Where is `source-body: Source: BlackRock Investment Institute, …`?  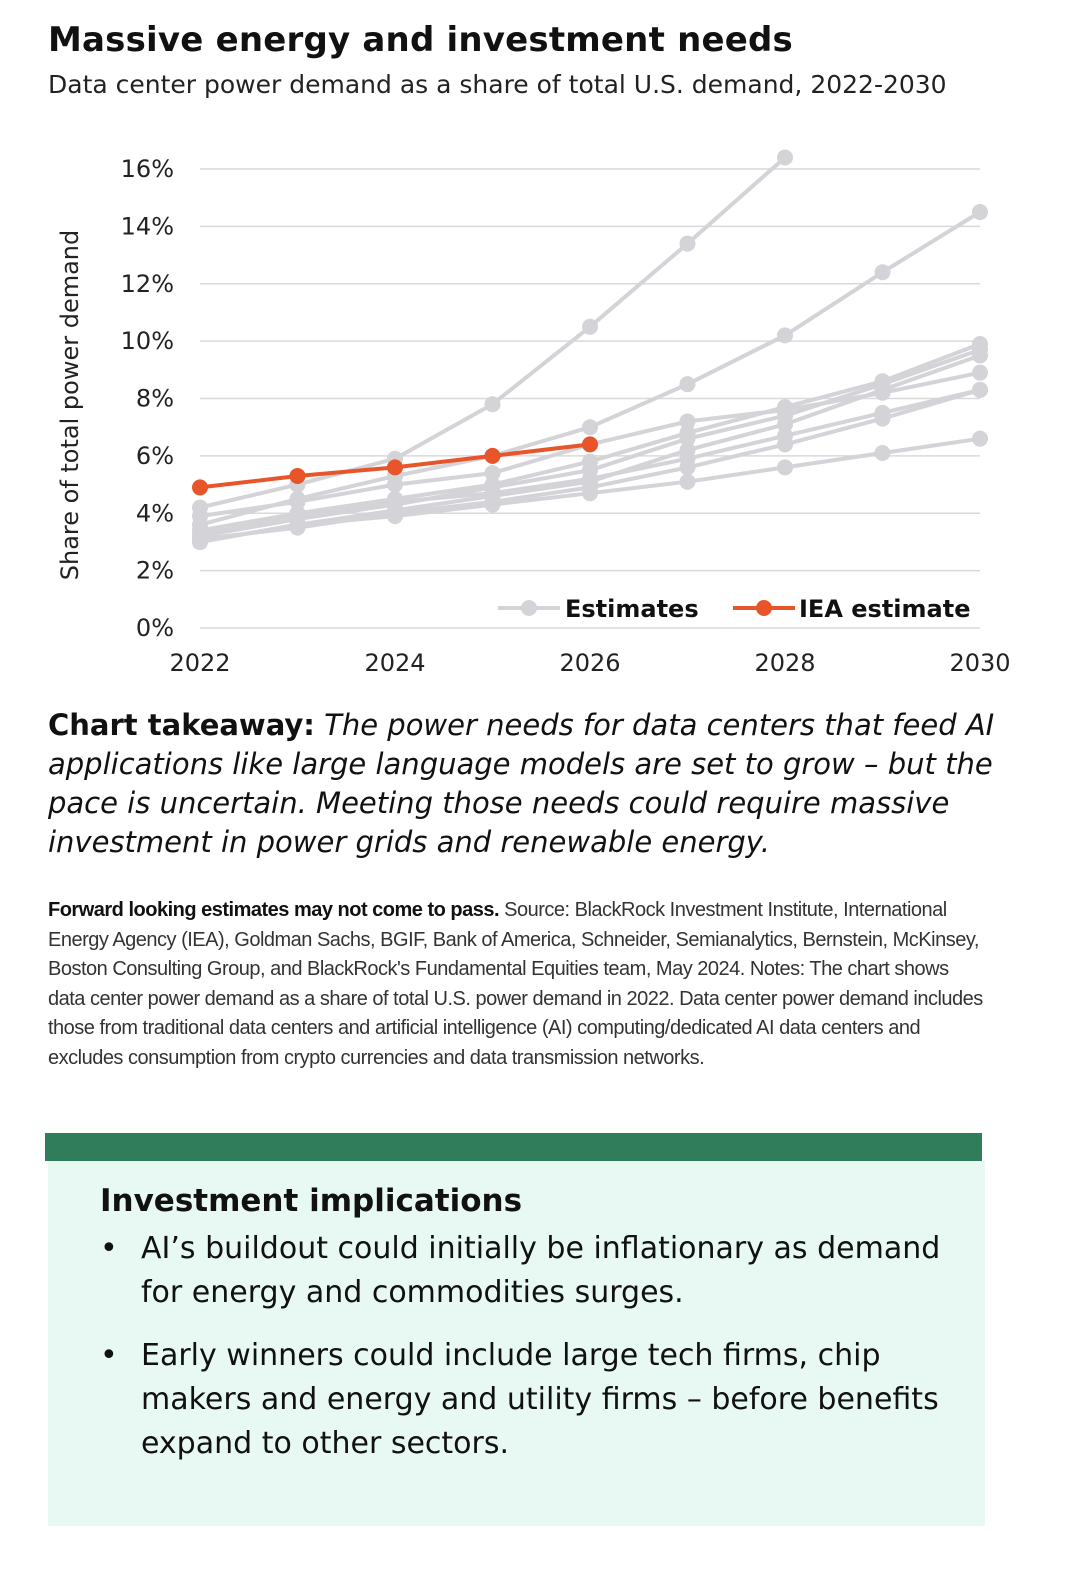 source-body: Source: BlackRock Investment Institute, … is located at coordinates (515, 984).